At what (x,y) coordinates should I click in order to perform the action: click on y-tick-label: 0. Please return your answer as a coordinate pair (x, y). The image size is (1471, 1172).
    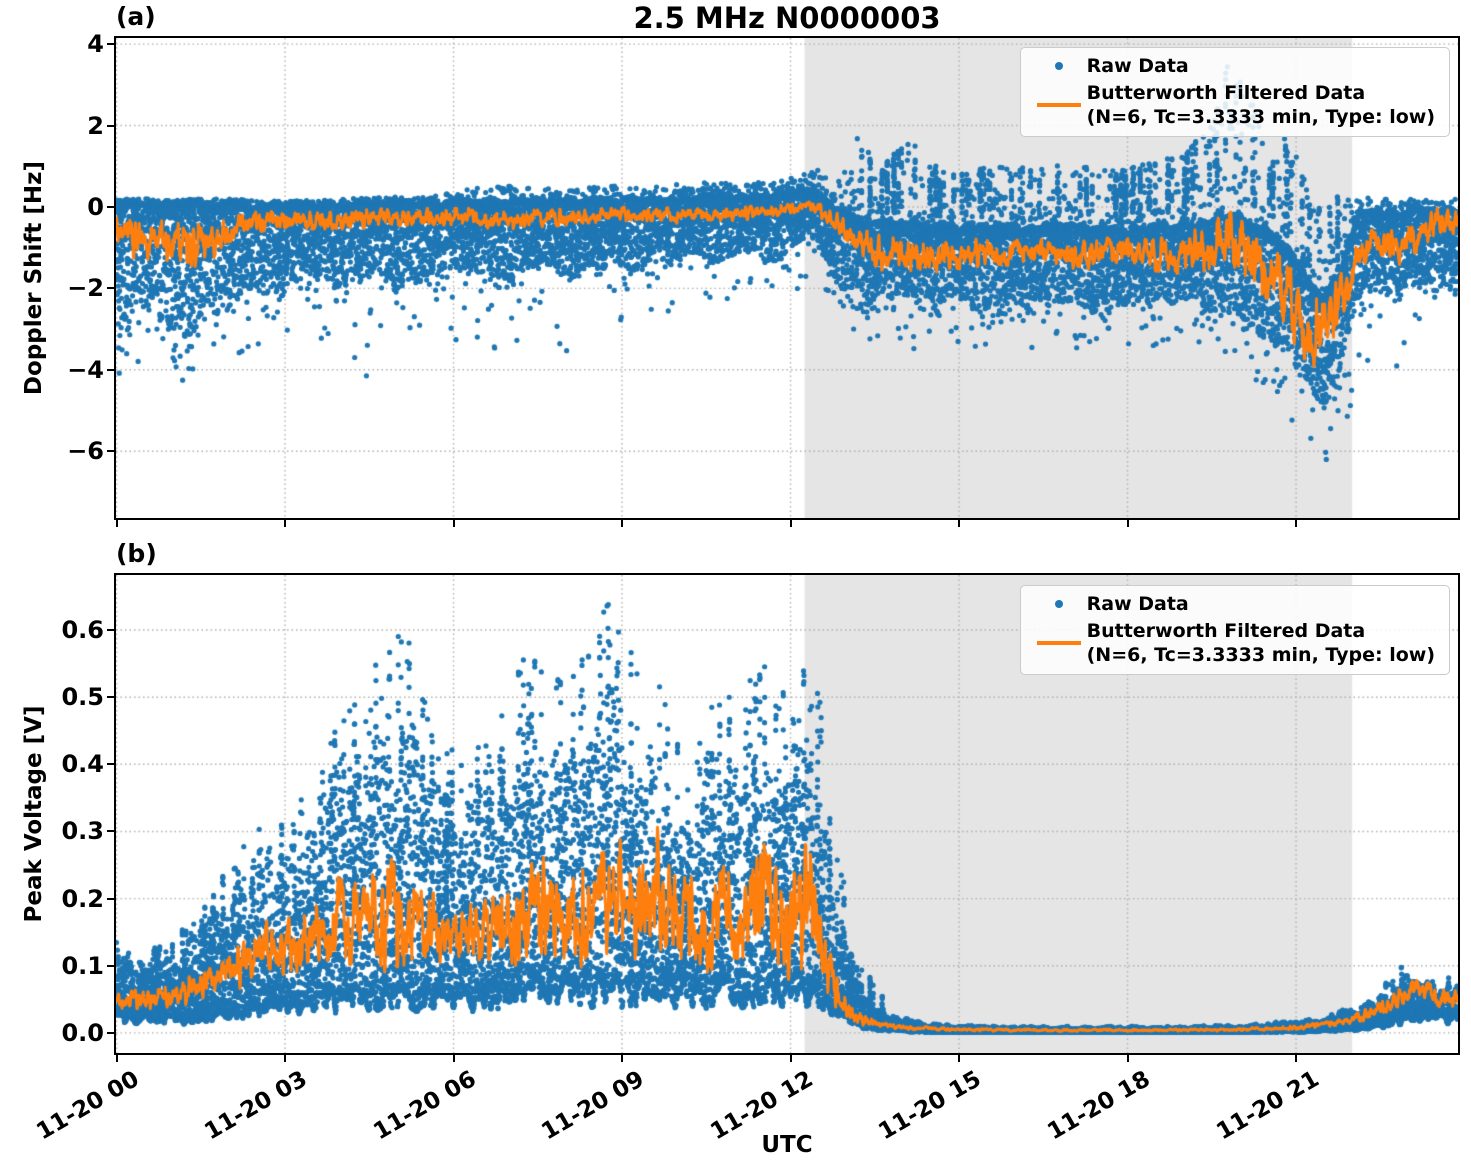
    Looking at the image, I should click on (95, 206).